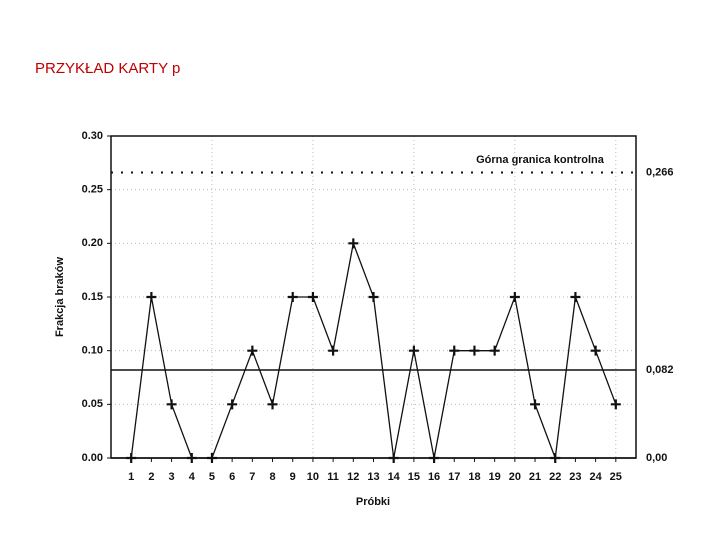 The height and width of the screenshot is (540, 720). I want to click on x-tick-label: 13, so click(373, 477).